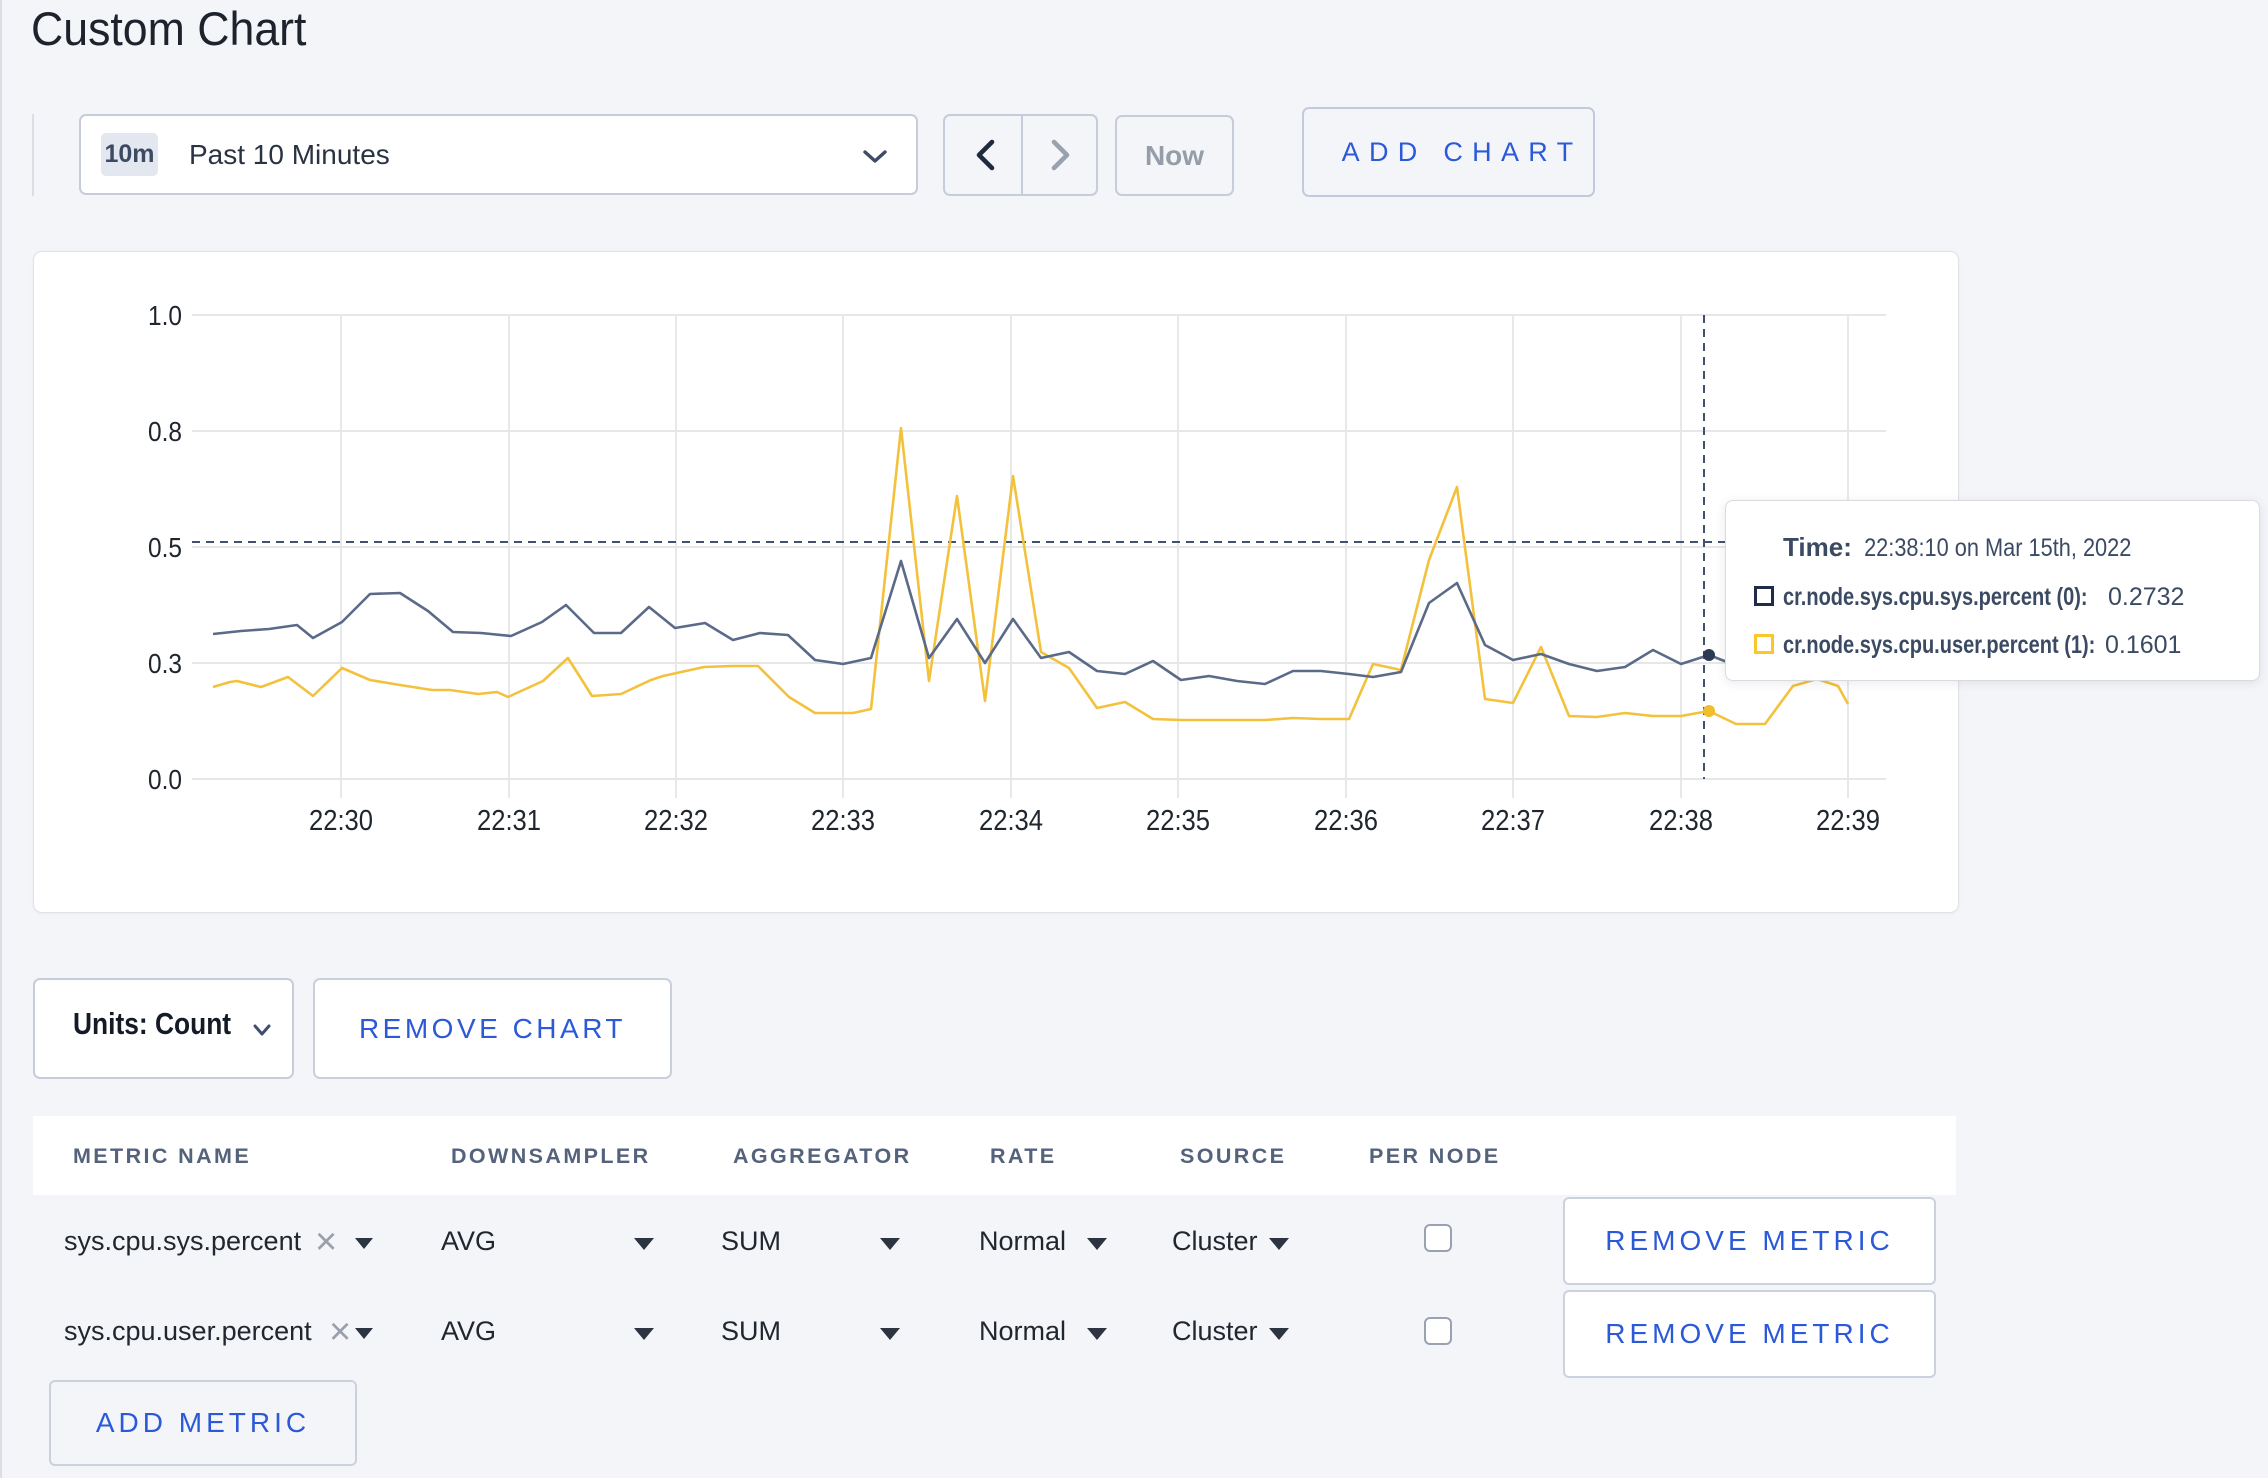  Describe the element at coordinates (165, 663) in the screenshot. I see `svg-text: 0.3` at that location.